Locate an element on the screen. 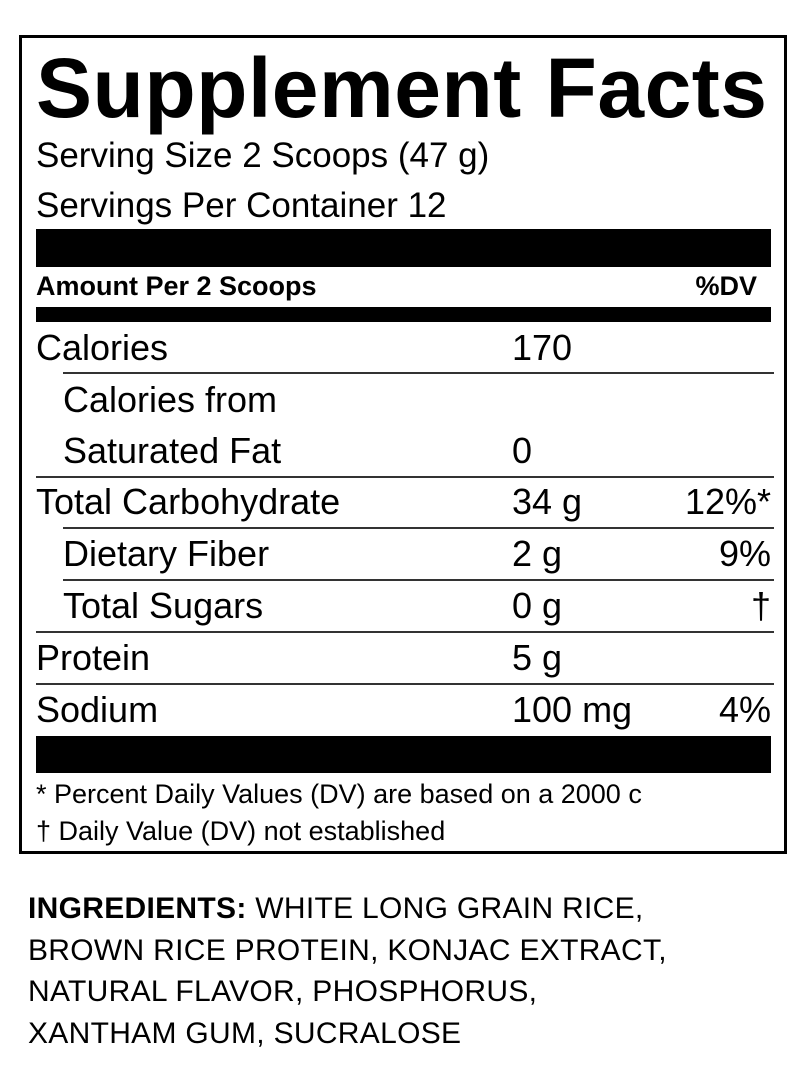  medium-divider is located at coordinates (403, 314).